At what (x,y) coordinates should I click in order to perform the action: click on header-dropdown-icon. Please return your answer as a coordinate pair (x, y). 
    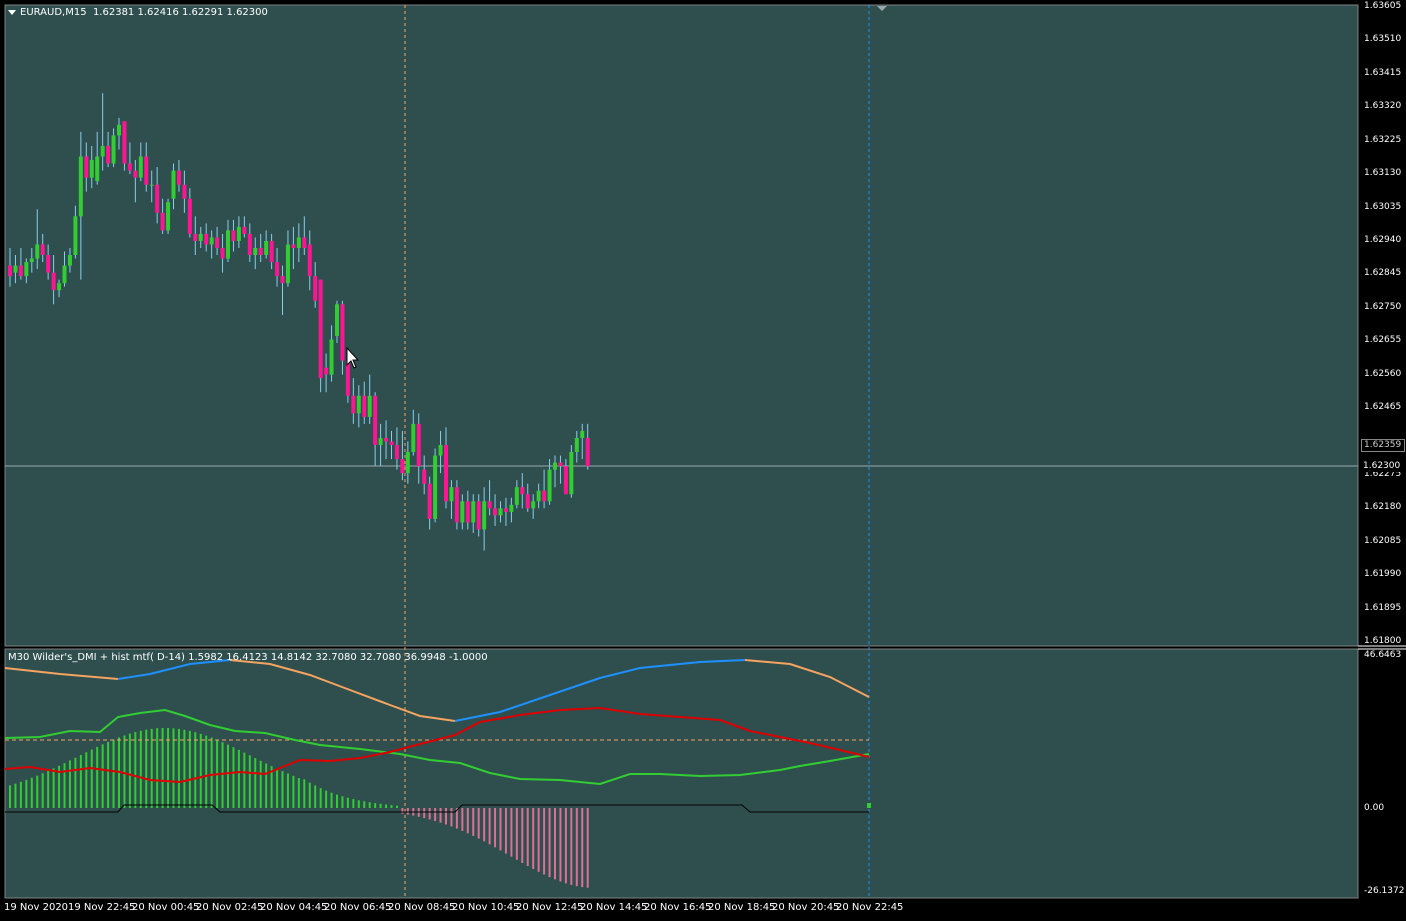
    Looking at the image, I should click on (12, 12).